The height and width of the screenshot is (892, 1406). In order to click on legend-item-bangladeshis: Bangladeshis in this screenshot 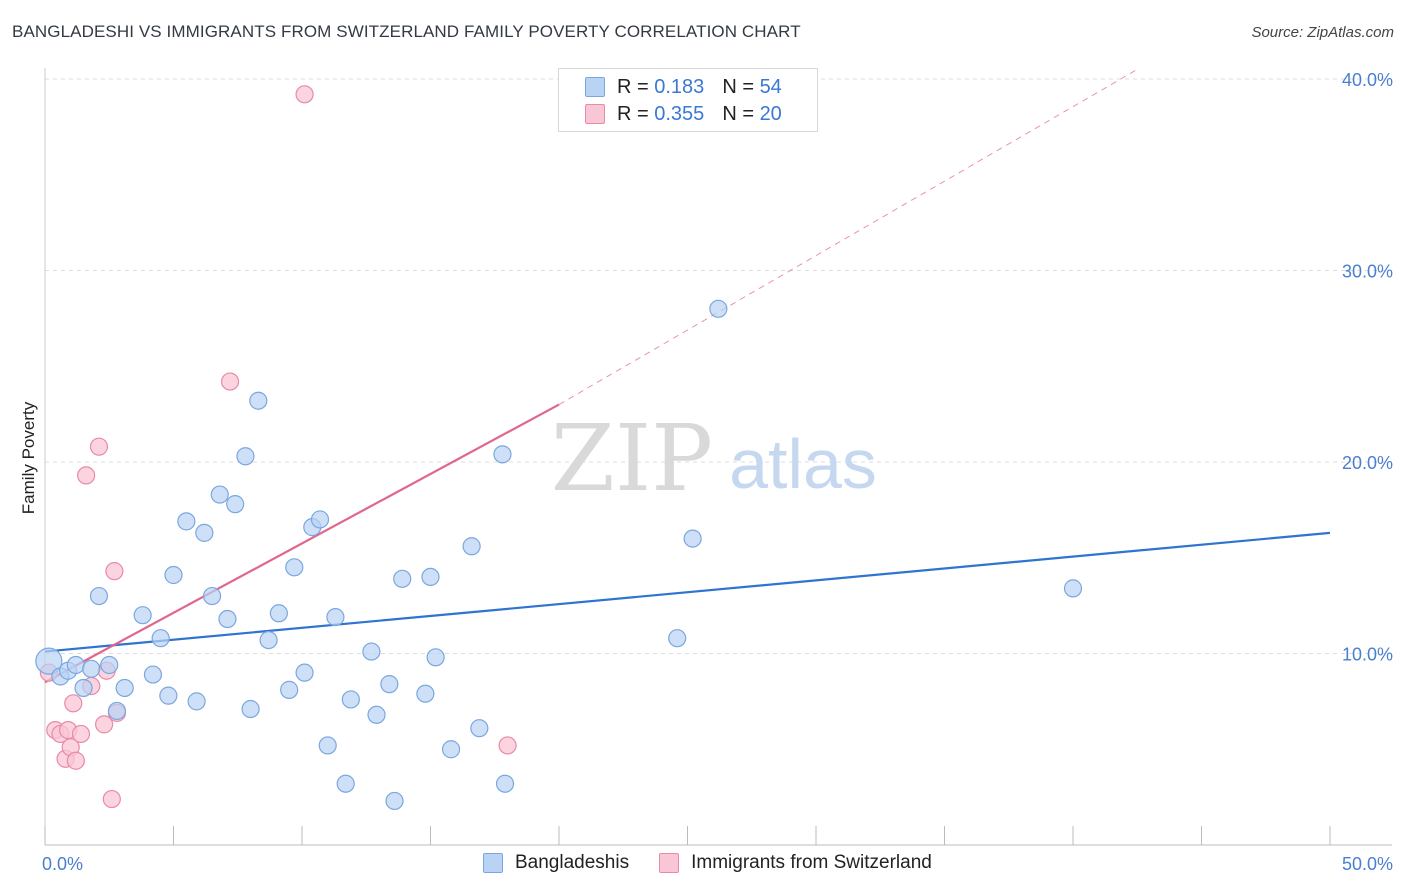, I will do `click(556, 863)`.